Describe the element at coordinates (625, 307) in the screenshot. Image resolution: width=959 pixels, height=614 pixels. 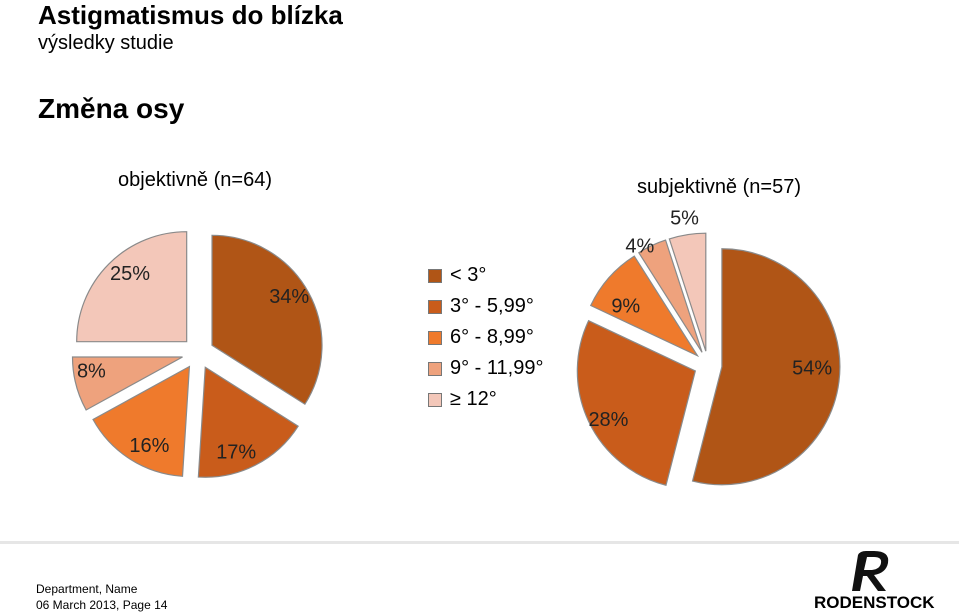
I see `data-label: 9%` at that location.